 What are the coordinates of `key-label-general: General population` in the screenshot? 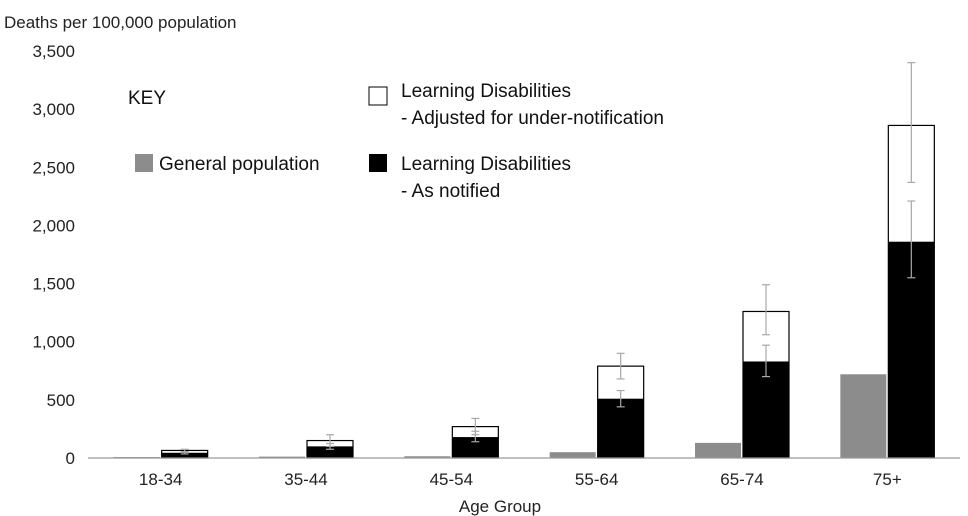 It's located at (239, 164).